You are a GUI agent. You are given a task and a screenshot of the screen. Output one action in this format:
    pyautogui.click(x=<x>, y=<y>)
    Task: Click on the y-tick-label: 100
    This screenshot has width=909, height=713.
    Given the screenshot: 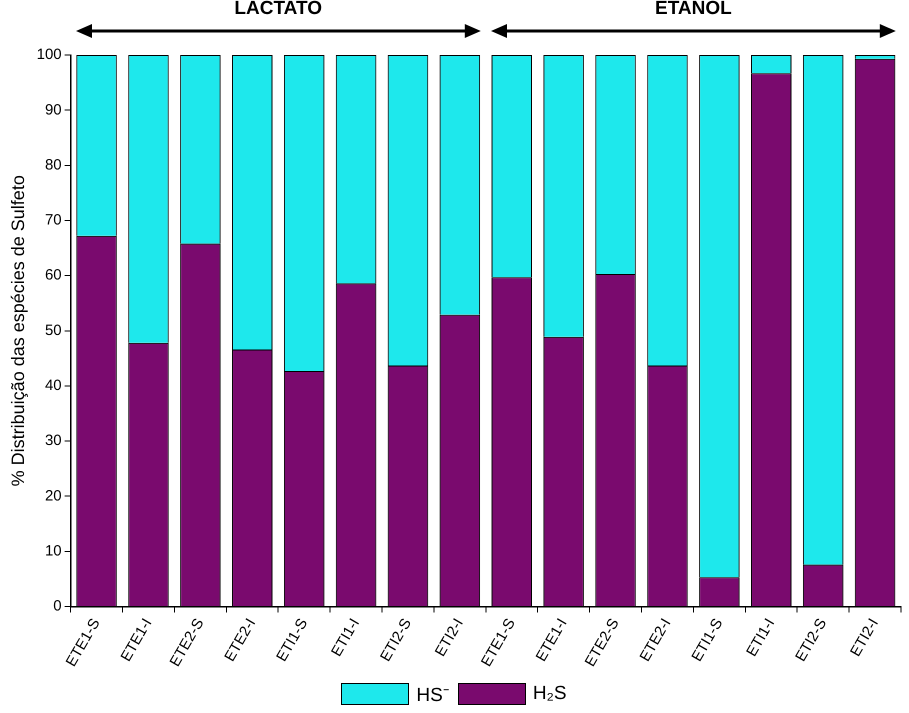 What is the action you would take?
    pyautogui.click(x=49, y=55)
    